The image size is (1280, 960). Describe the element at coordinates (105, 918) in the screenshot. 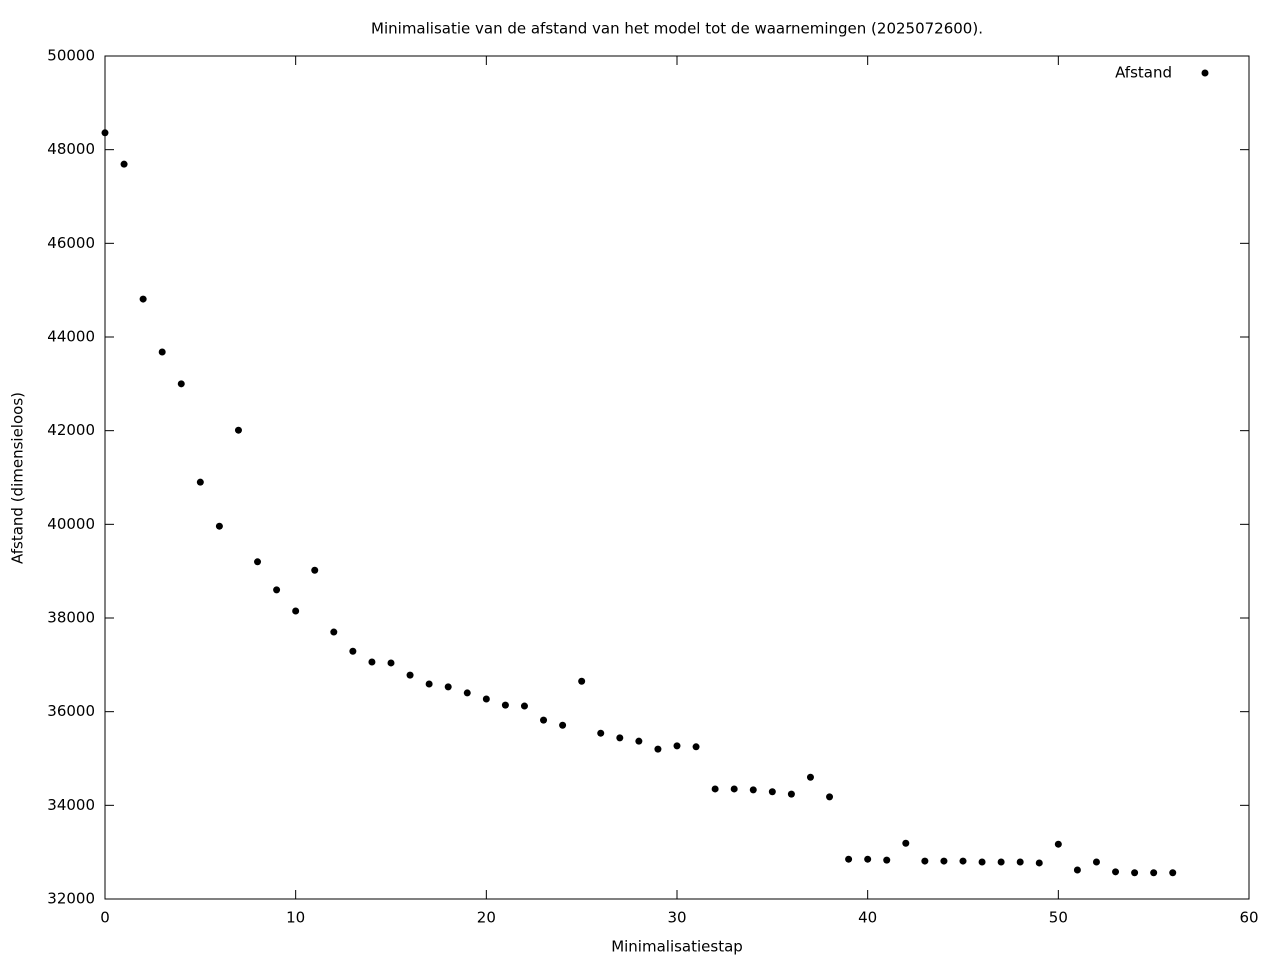

I see `x-tick-label: 0` at that location.